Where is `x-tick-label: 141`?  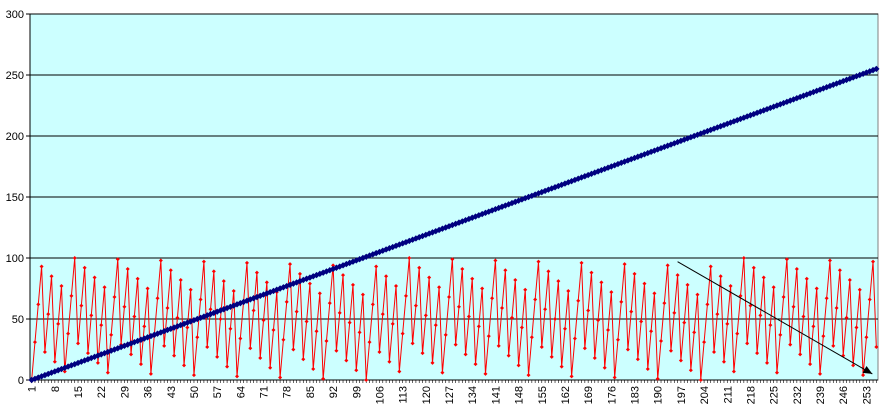 x-tick-label: 141 is located at coordinates (496, 395).